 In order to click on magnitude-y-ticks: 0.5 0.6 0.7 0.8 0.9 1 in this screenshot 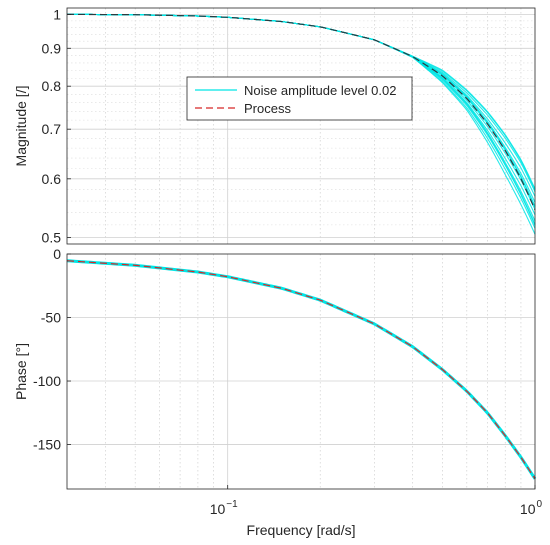, I will do `click(56, 125)`.